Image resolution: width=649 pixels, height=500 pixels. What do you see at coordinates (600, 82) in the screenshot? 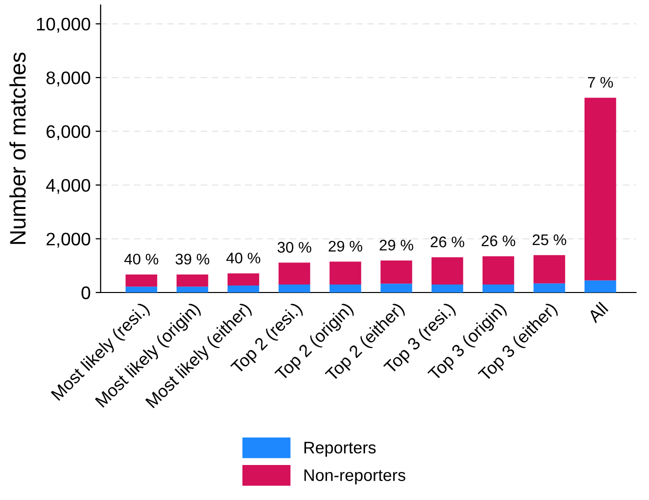
I see `annotation: 7 %` at bounding box center [600, 82].